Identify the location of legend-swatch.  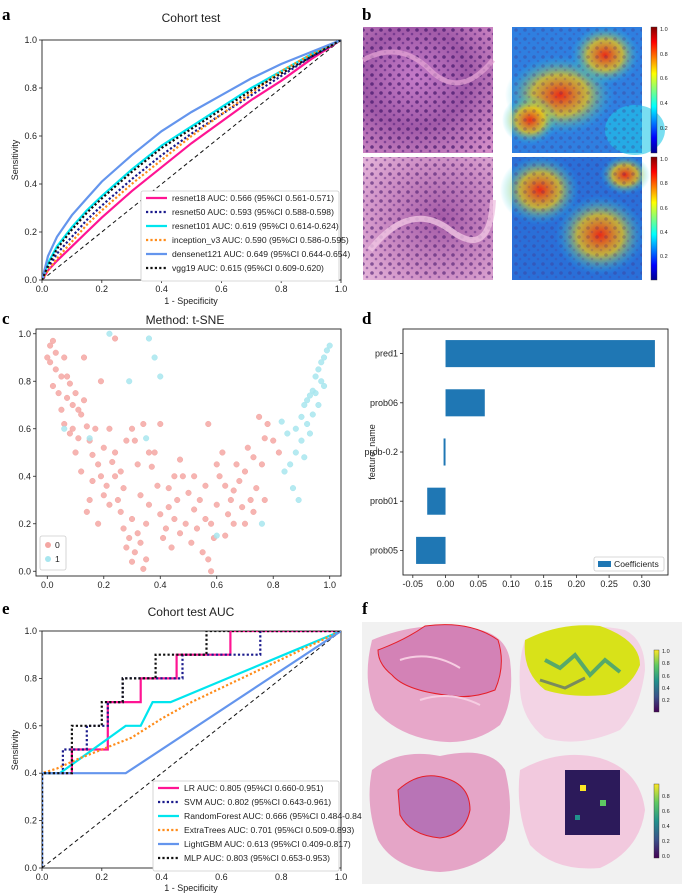
(48, 559).